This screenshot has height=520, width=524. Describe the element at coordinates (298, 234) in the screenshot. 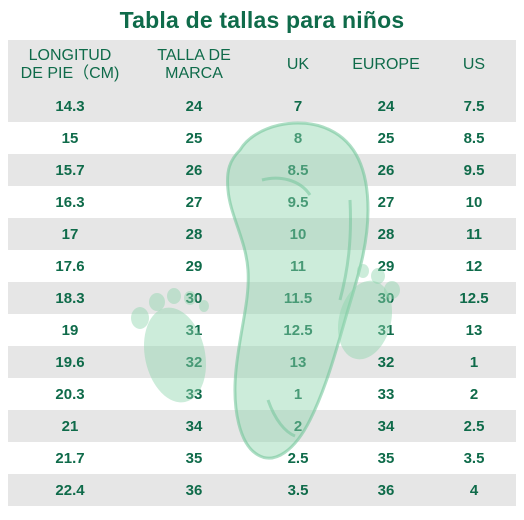

I see `uk-cell: 10` at that location.